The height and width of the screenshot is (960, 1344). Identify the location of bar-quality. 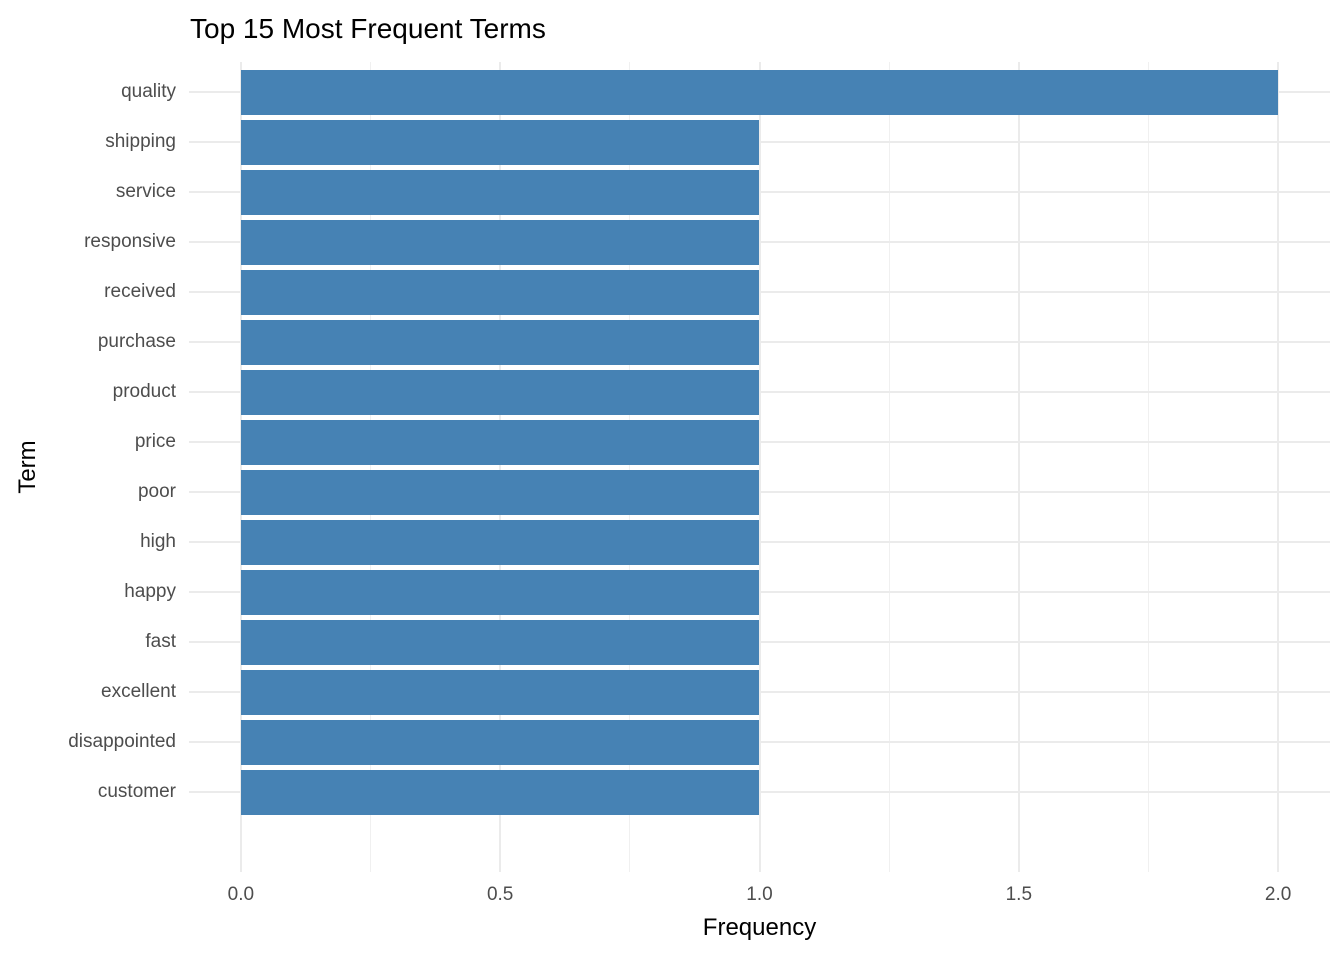
(759, 92).